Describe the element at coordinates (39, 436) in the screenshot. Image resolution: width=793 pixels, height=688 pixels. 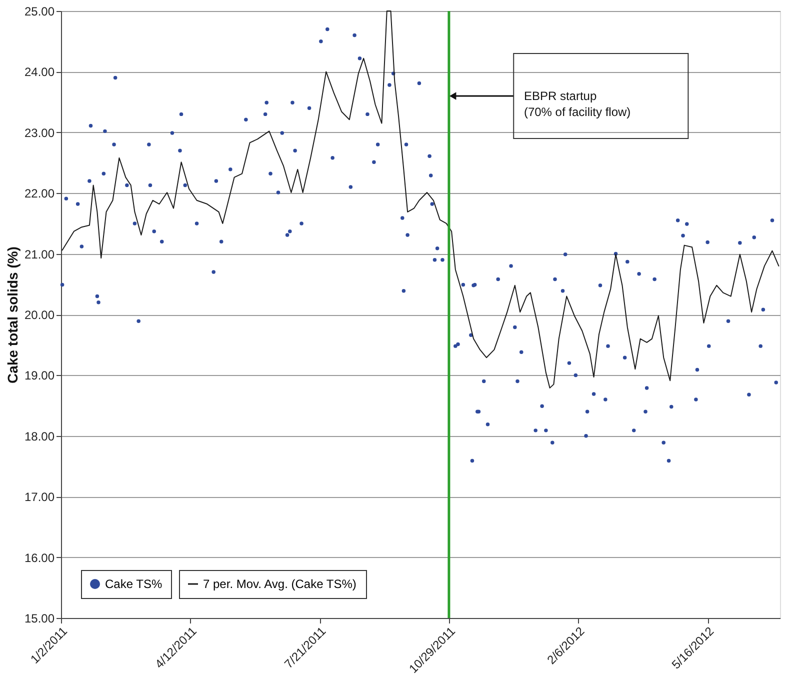
I see `y-tick-label: 18.00` at that location.